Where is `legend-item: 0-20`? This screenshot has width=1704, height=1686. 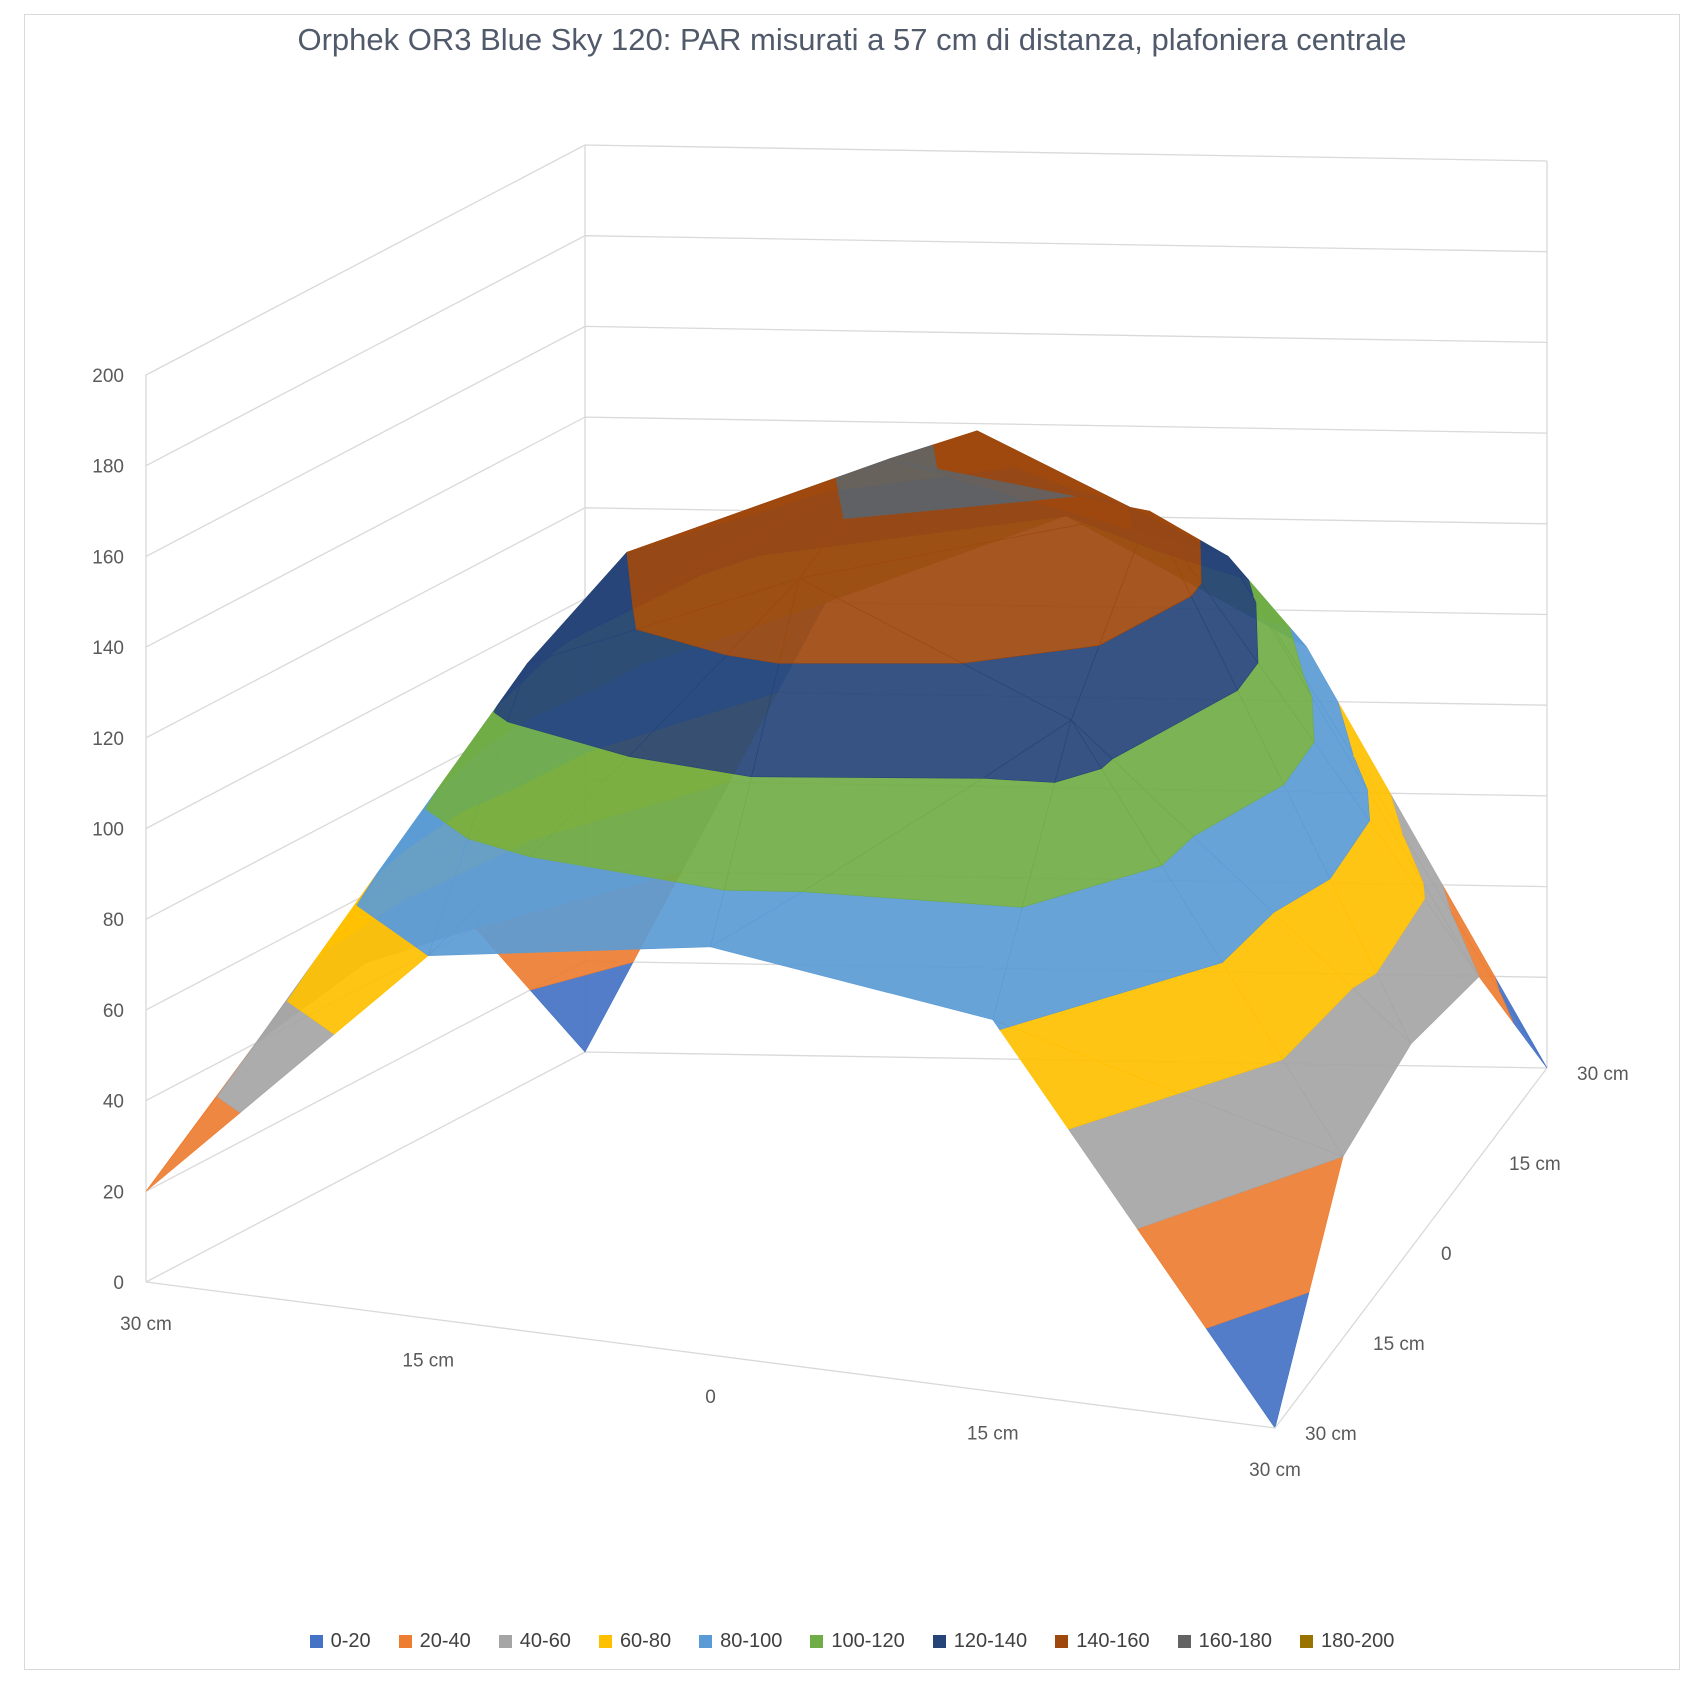
legend-item: 0-20 is located at coordinates (340, 1641).